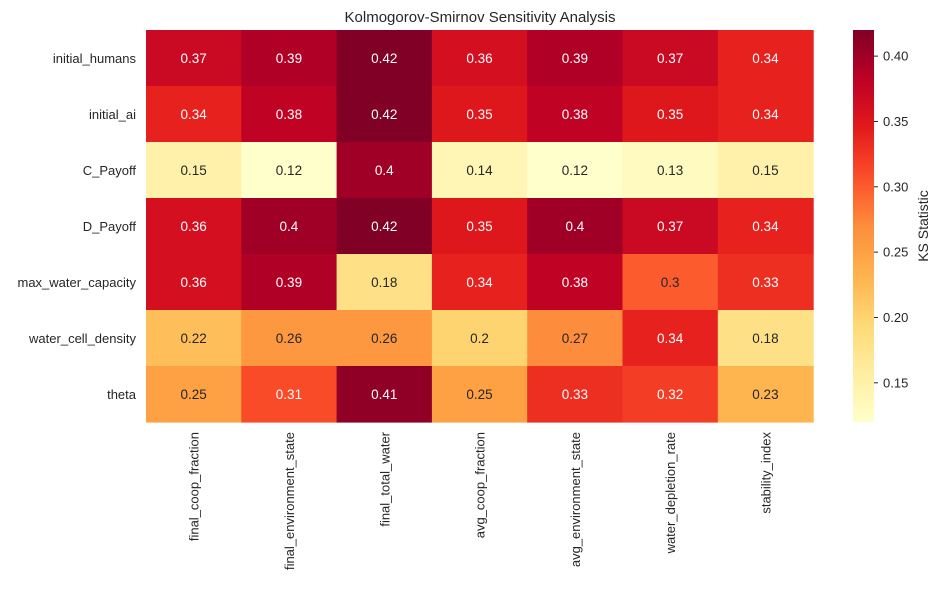 Image resolution: width=940 pixels, height=595 pixels. I want to click on cell-value-label: 0.23, so click(765, 394).